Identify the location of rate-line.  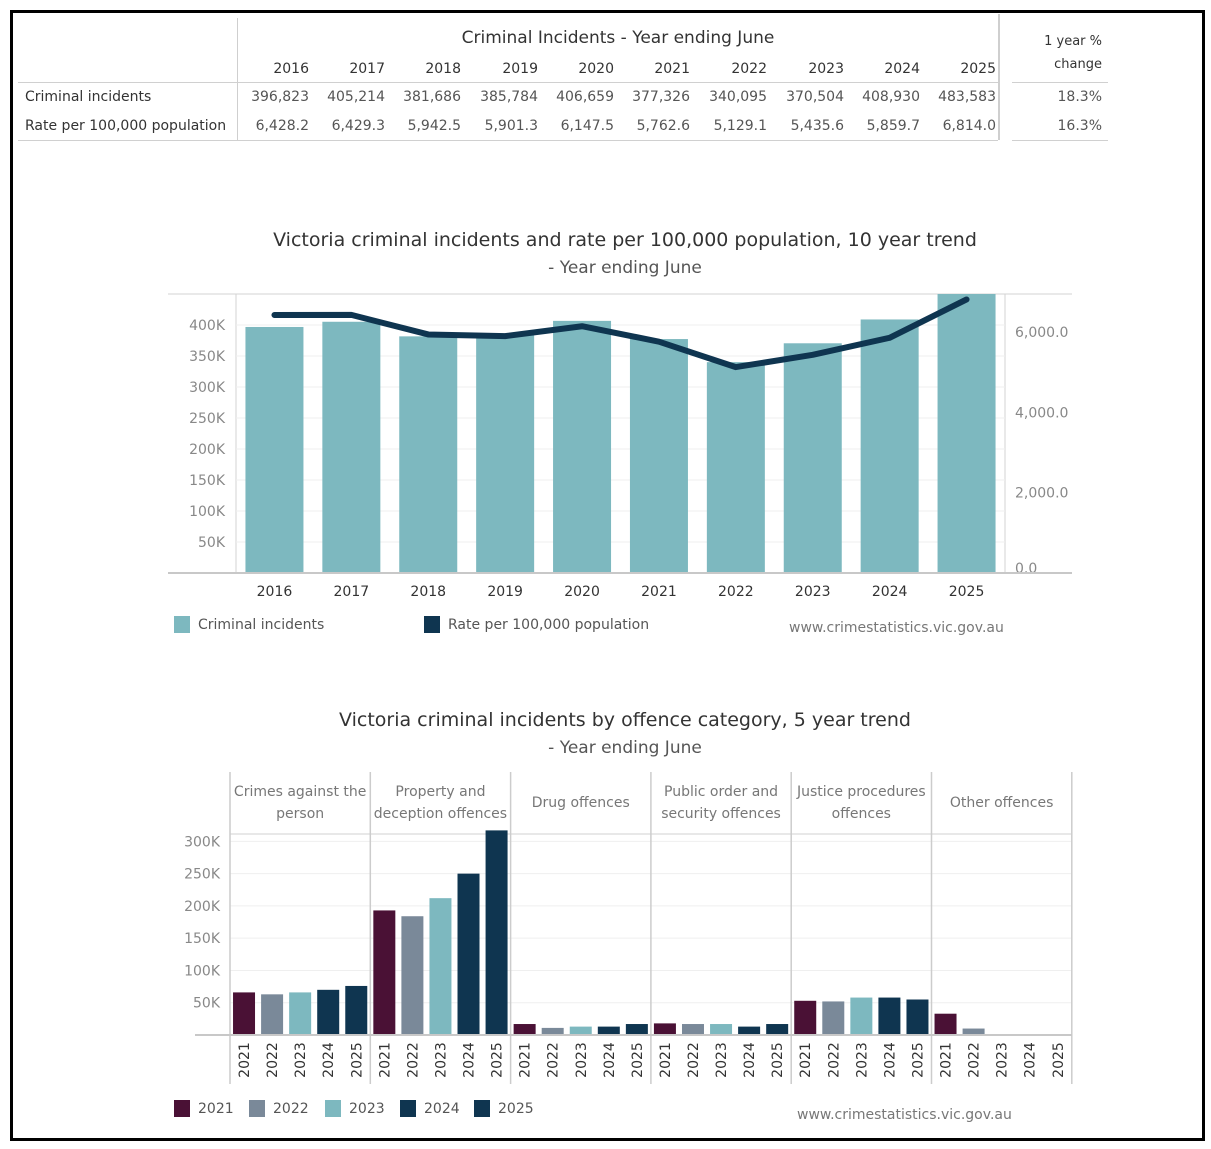
(620, 333).